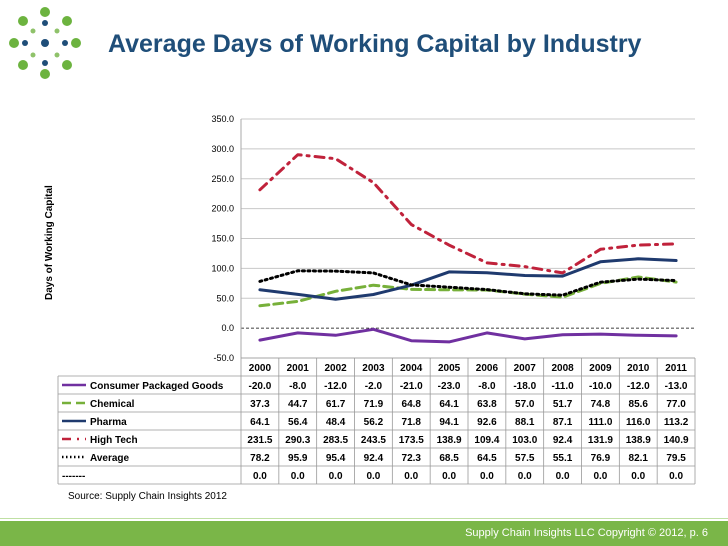 The height and width of the screenshot is (546, 728). I want to click on company-logo, so click(45, 43).